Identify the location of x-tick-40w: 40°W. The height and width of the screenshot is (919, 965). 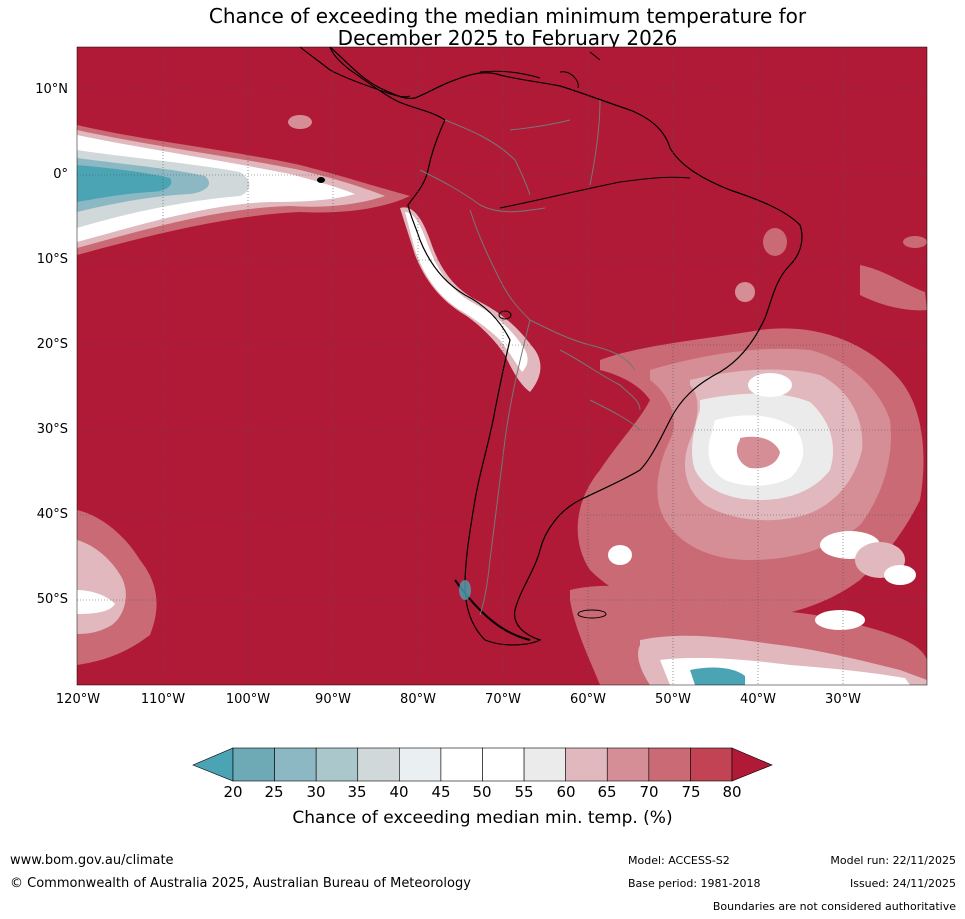
(758, 699).